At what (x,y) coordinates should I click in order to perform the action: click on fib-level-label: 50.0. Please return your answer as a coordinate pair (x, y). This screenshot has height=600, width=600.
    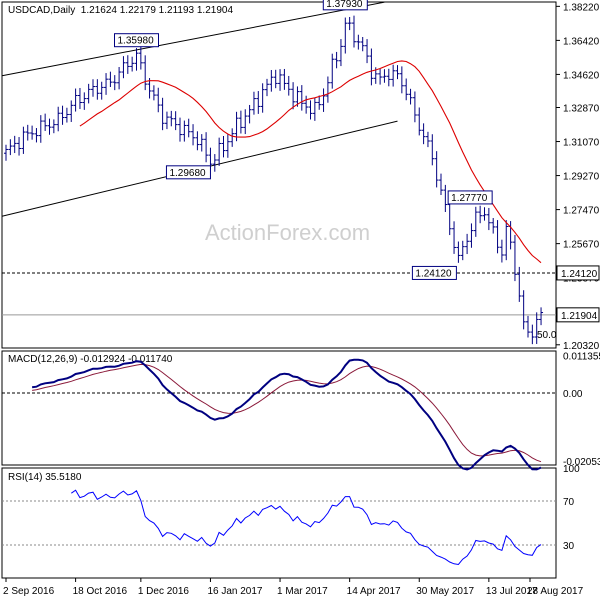
    Looking at the image, I should click on (547, 335).